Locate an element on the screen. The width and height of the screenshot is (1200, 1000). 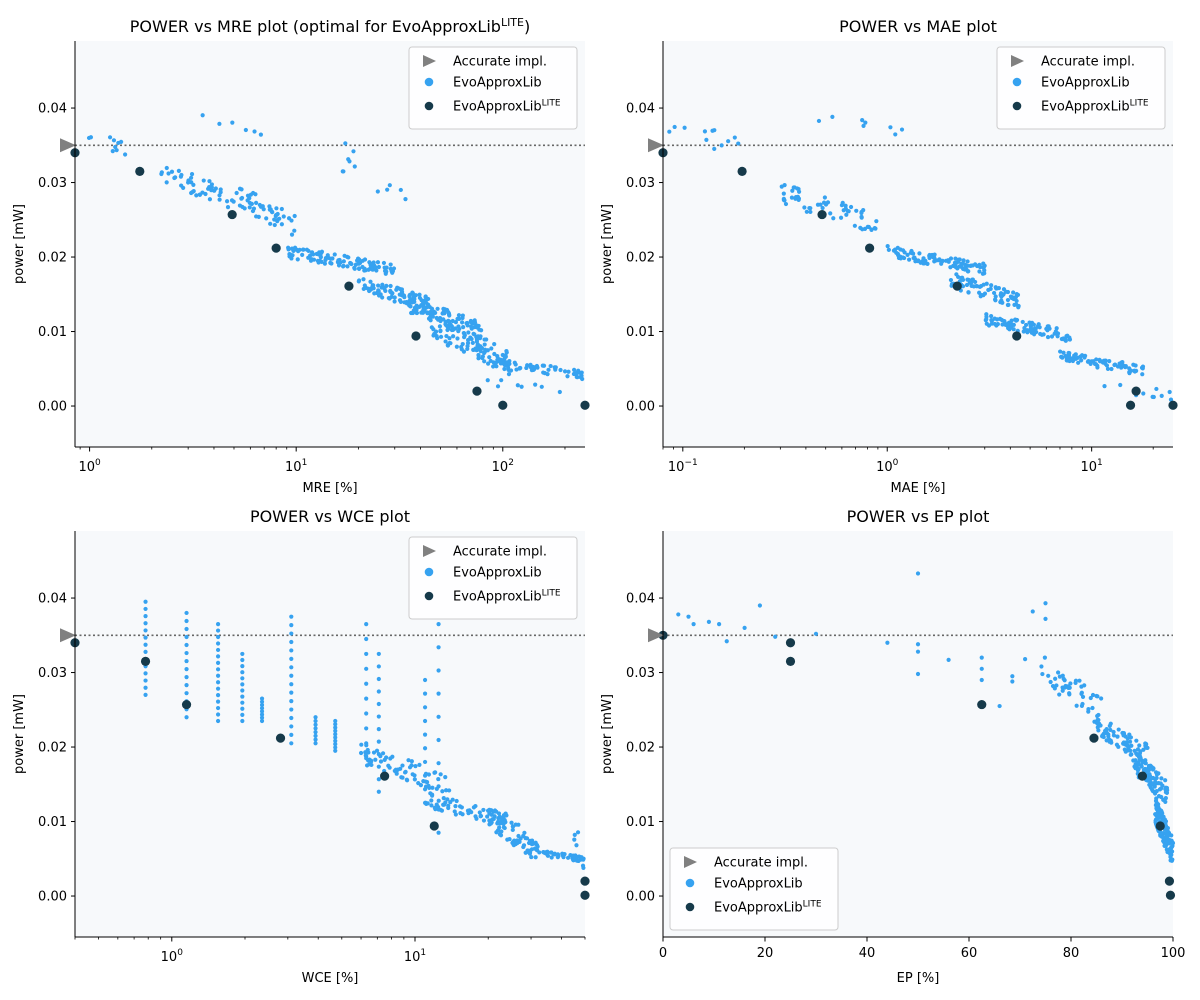
x-tick-label: 0 is located at coordinates (663, 953).